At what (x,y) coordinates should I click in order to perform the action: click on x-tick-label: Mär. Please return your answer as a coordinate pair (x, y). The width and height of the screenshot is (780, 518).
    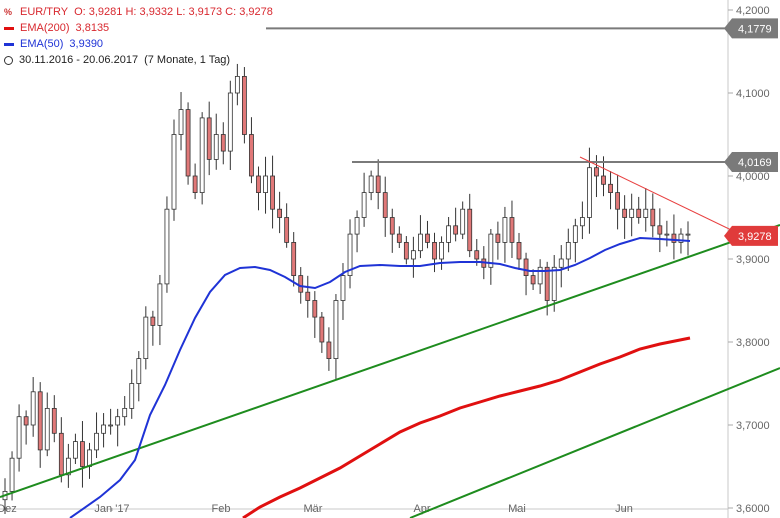
    Looking at the image, I should click on (313, 509).